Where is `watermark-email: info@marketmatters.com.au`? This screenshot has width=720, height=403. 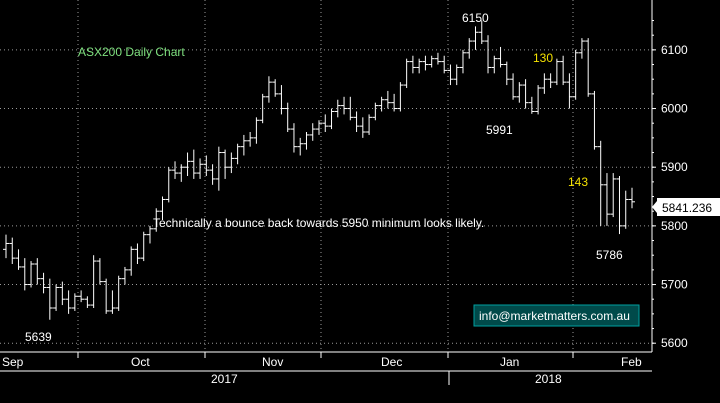
watermark-email: info@marketmatters.com.au is located at coordinates (554, 316).